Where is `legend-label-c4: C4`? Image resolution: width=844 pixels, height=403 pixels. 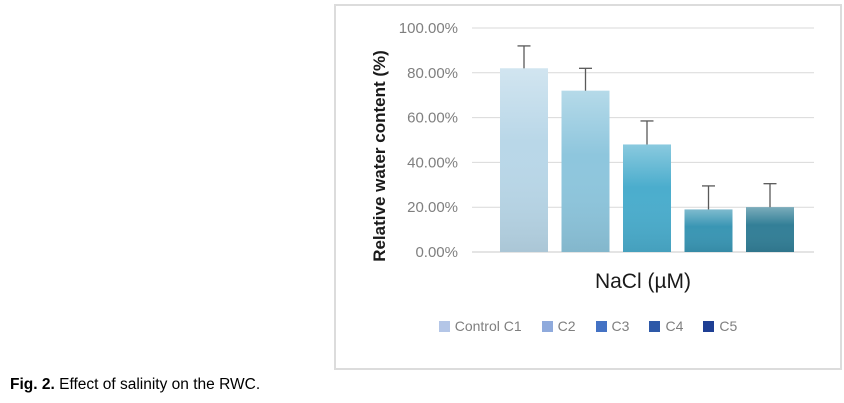 legend-label-c4: C4 is located at coordinates (674, 326).